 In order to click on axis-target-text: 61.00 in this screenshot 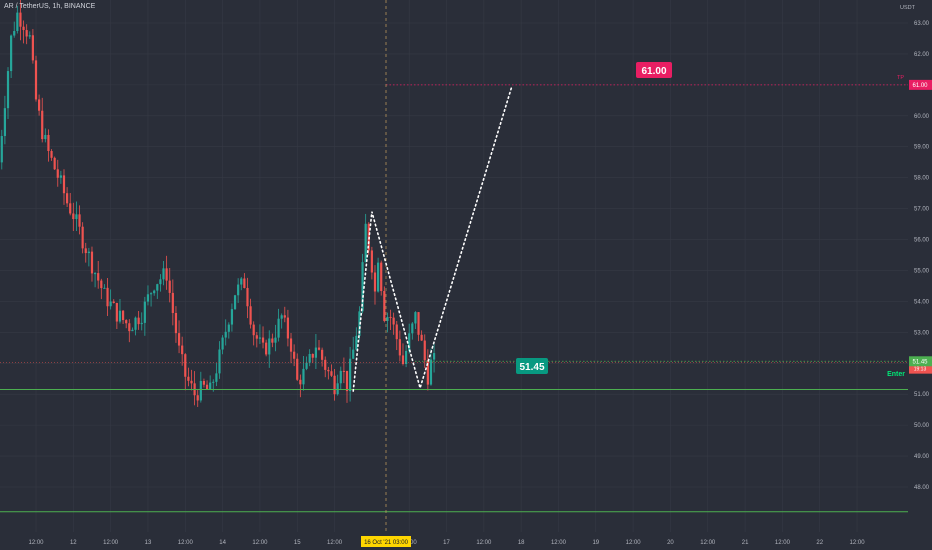, I will do `click(920, 86)`.